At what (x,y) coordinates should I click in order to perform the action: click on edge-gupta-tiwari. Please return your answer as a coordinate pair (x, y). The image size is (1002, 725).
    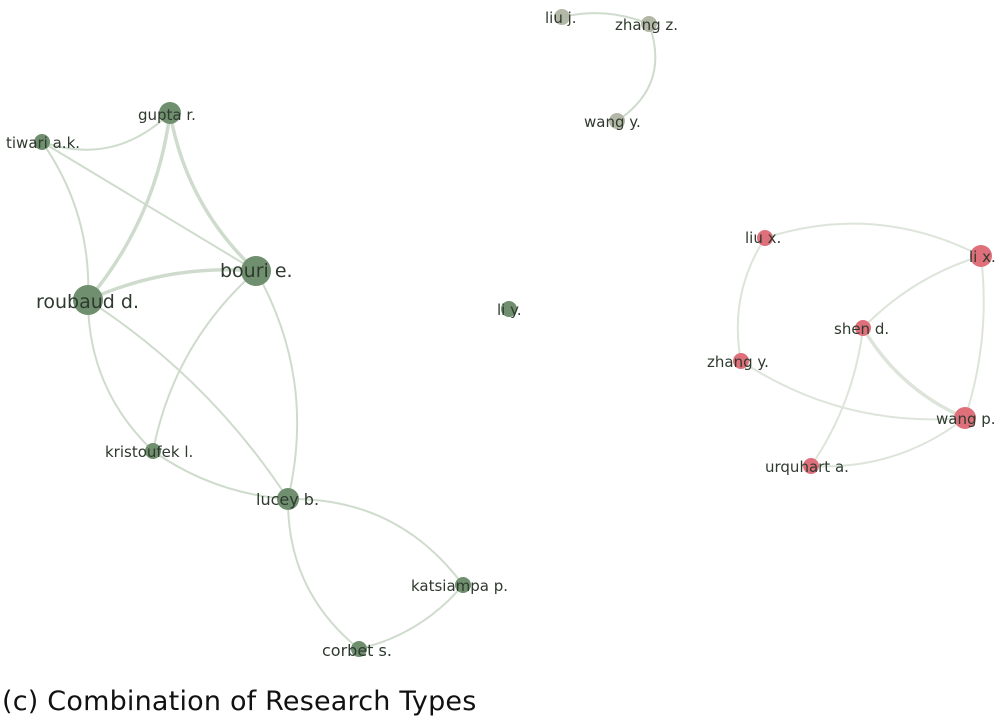
    Looking at the image, I should click on (106, 131).